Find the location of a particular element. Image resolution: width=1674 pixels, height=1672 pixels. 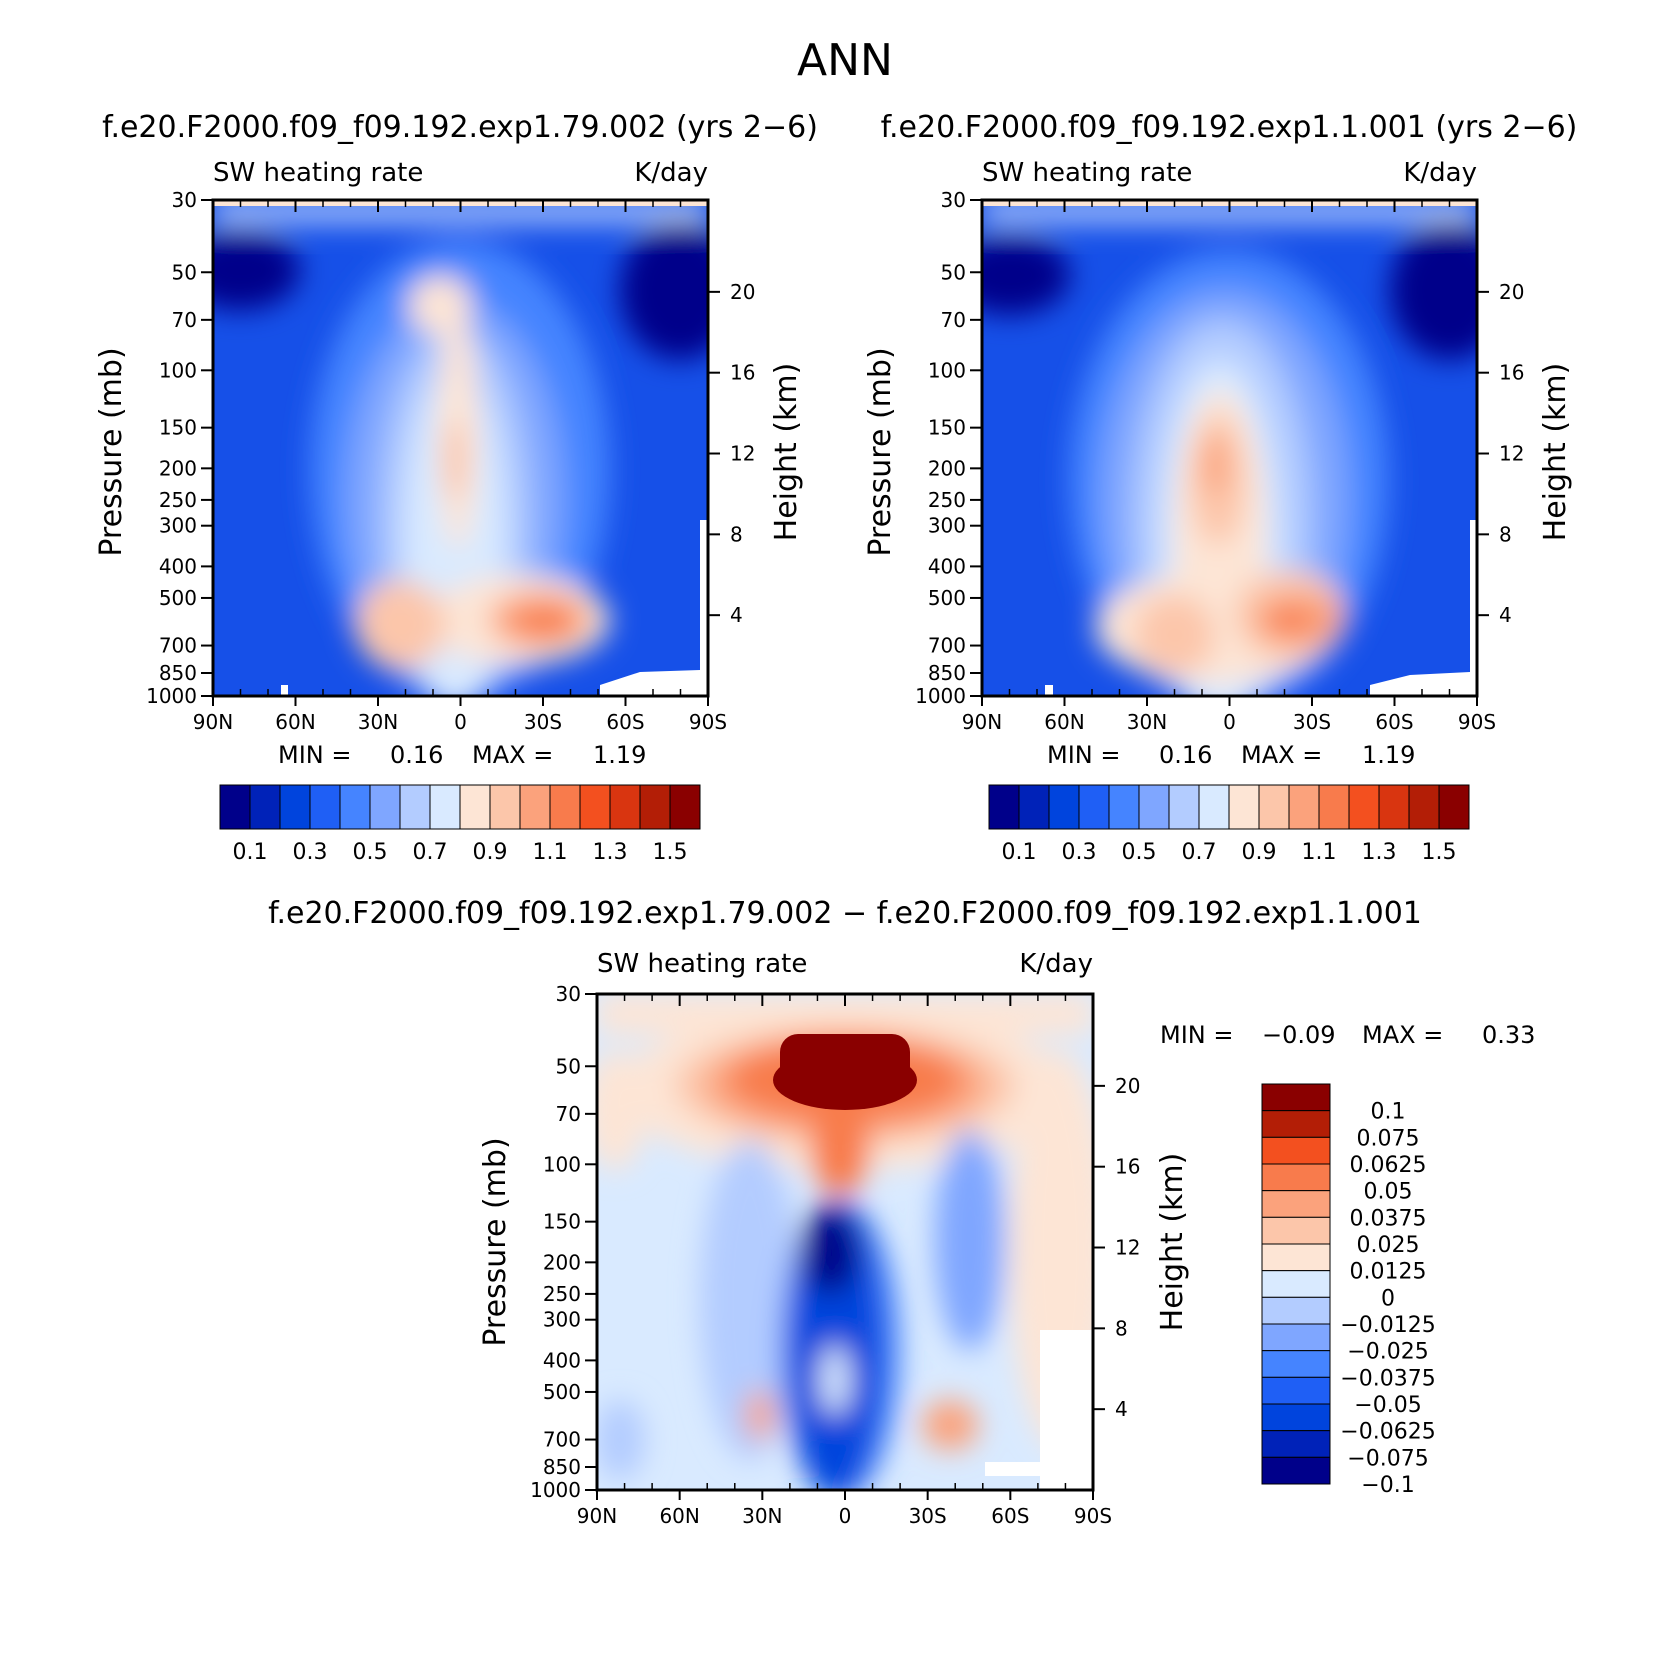

panel-1-plot-area is located at coordinates (460, 448).